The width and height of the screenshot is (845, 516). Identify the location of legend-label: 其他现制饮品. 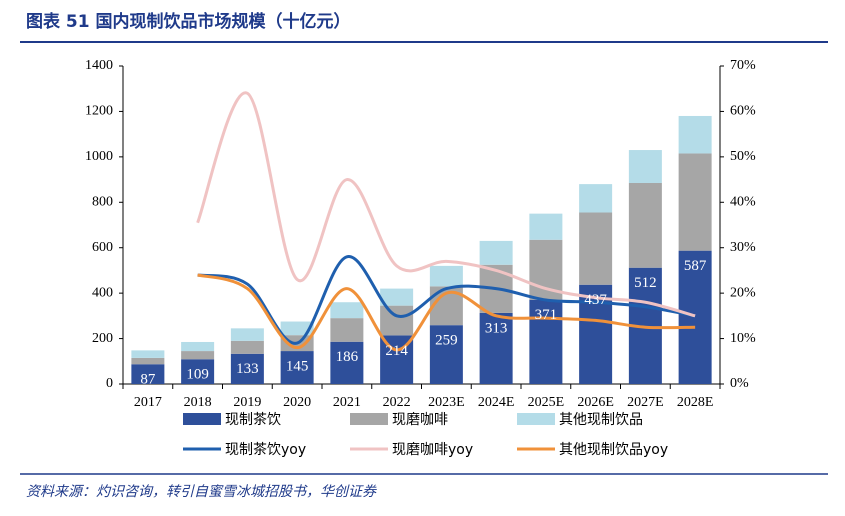
(601, 420).